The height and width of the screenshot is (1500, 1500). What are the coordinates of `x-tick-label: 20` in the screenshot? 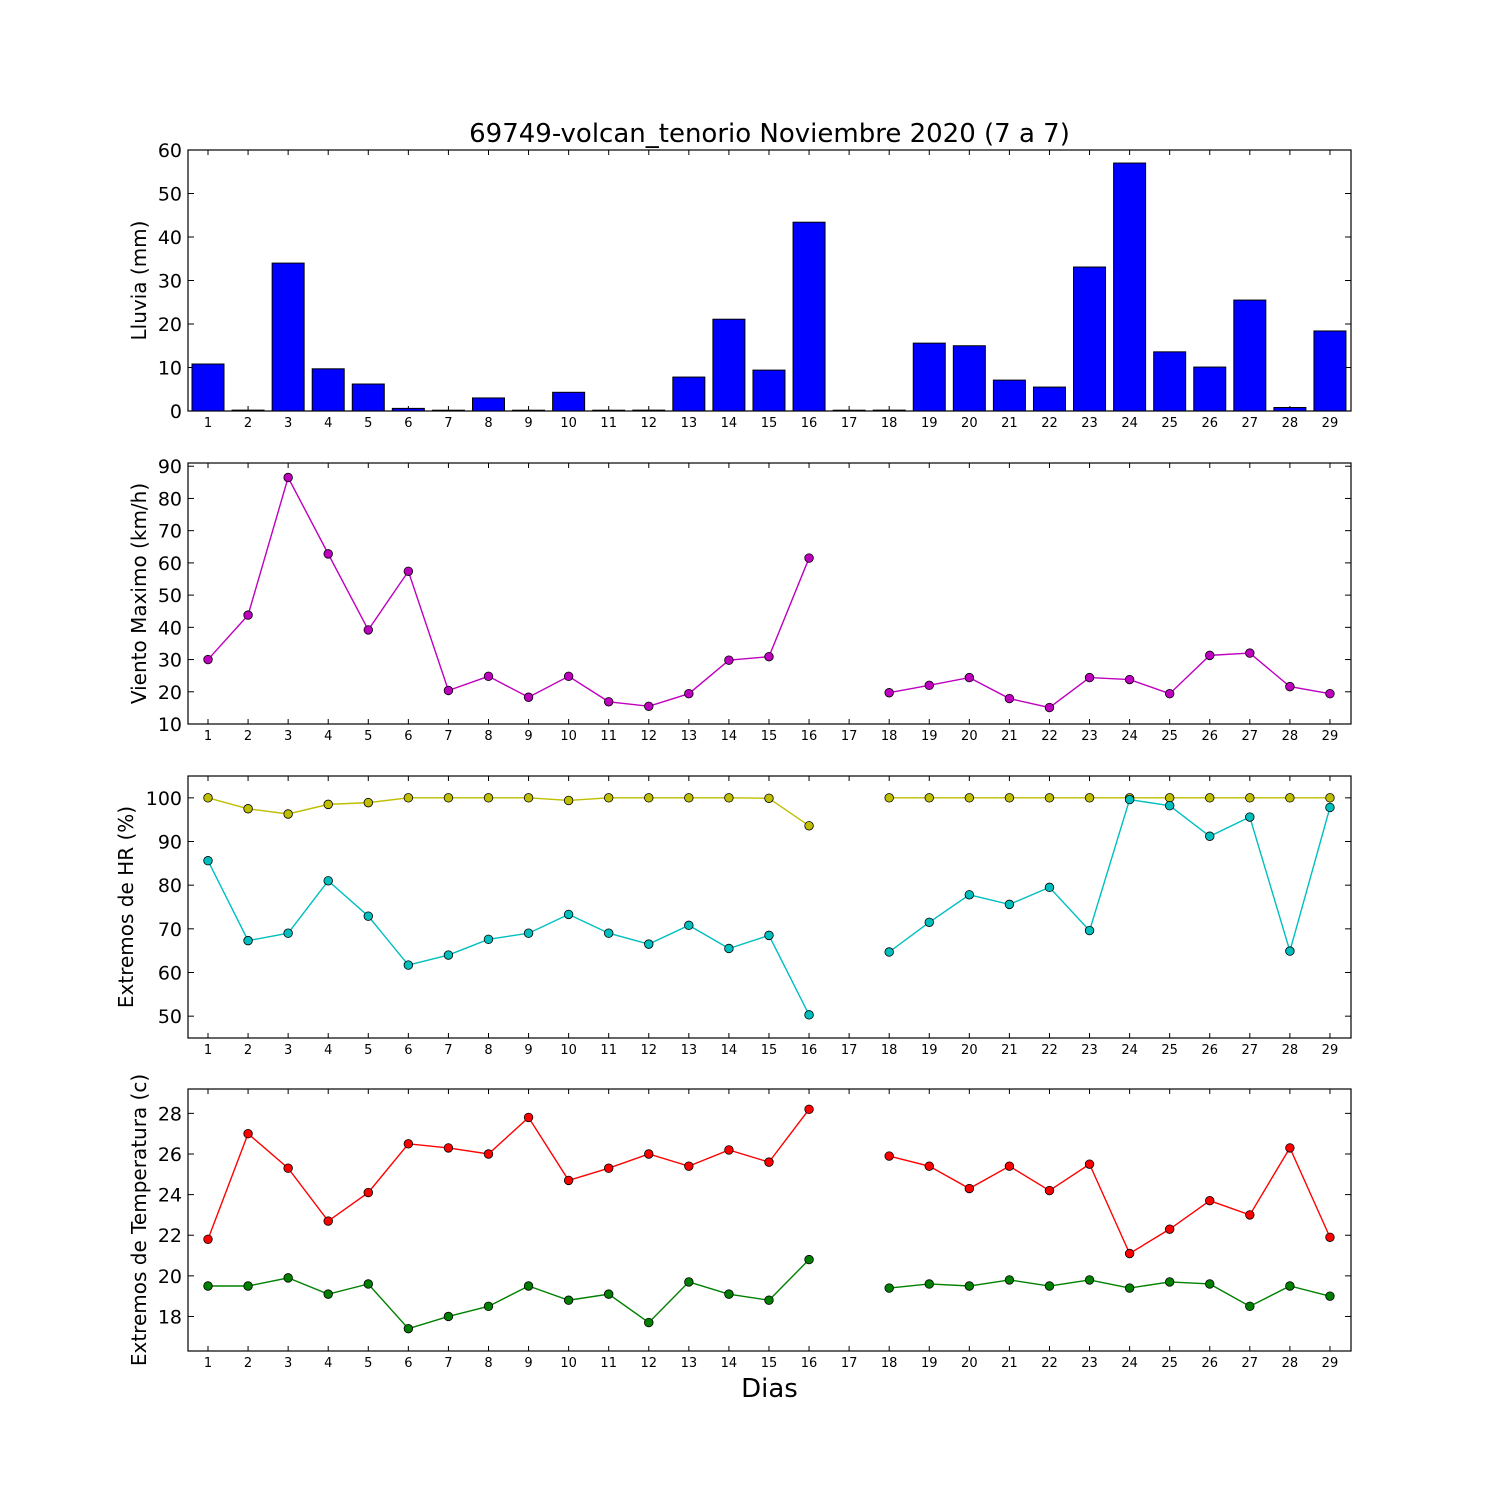 It's located at (969, 423).